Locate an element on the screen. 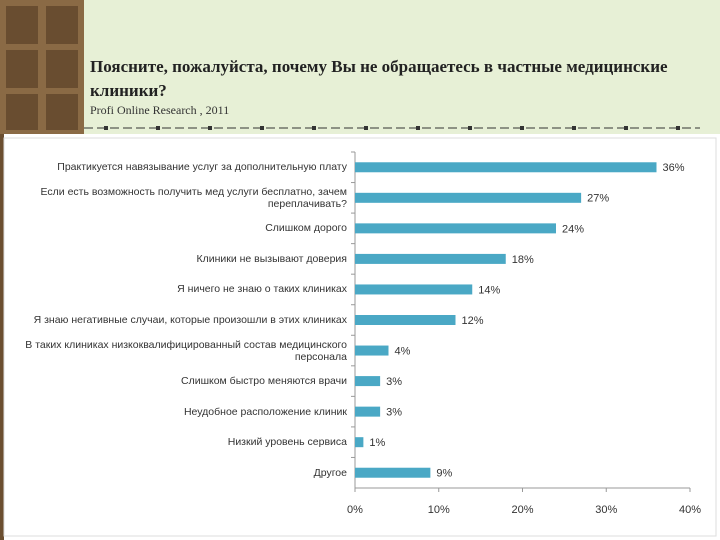 This screenshot has width=720, height=540. category-box: Клиники не вызывают доверия is located at coordinates (271, 258).